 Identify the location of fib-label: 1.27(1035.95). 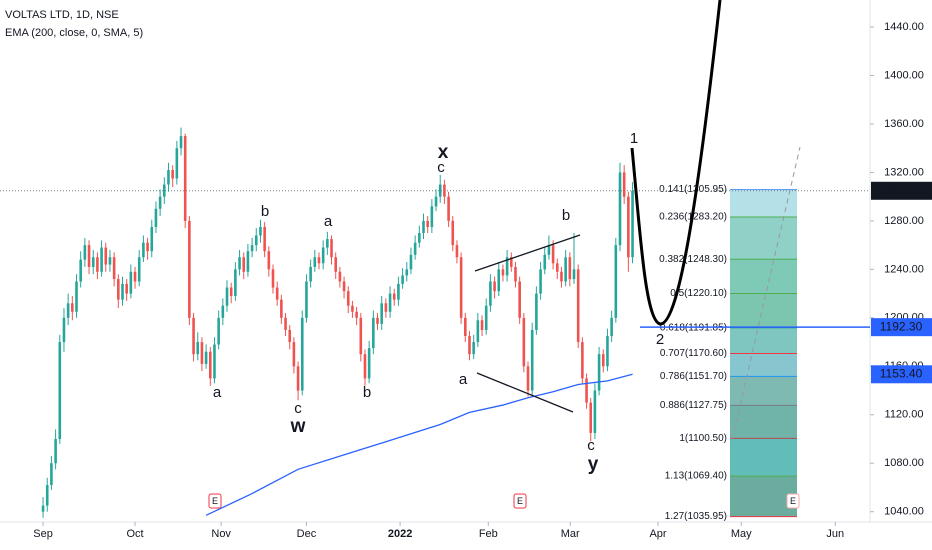
(696, 516).